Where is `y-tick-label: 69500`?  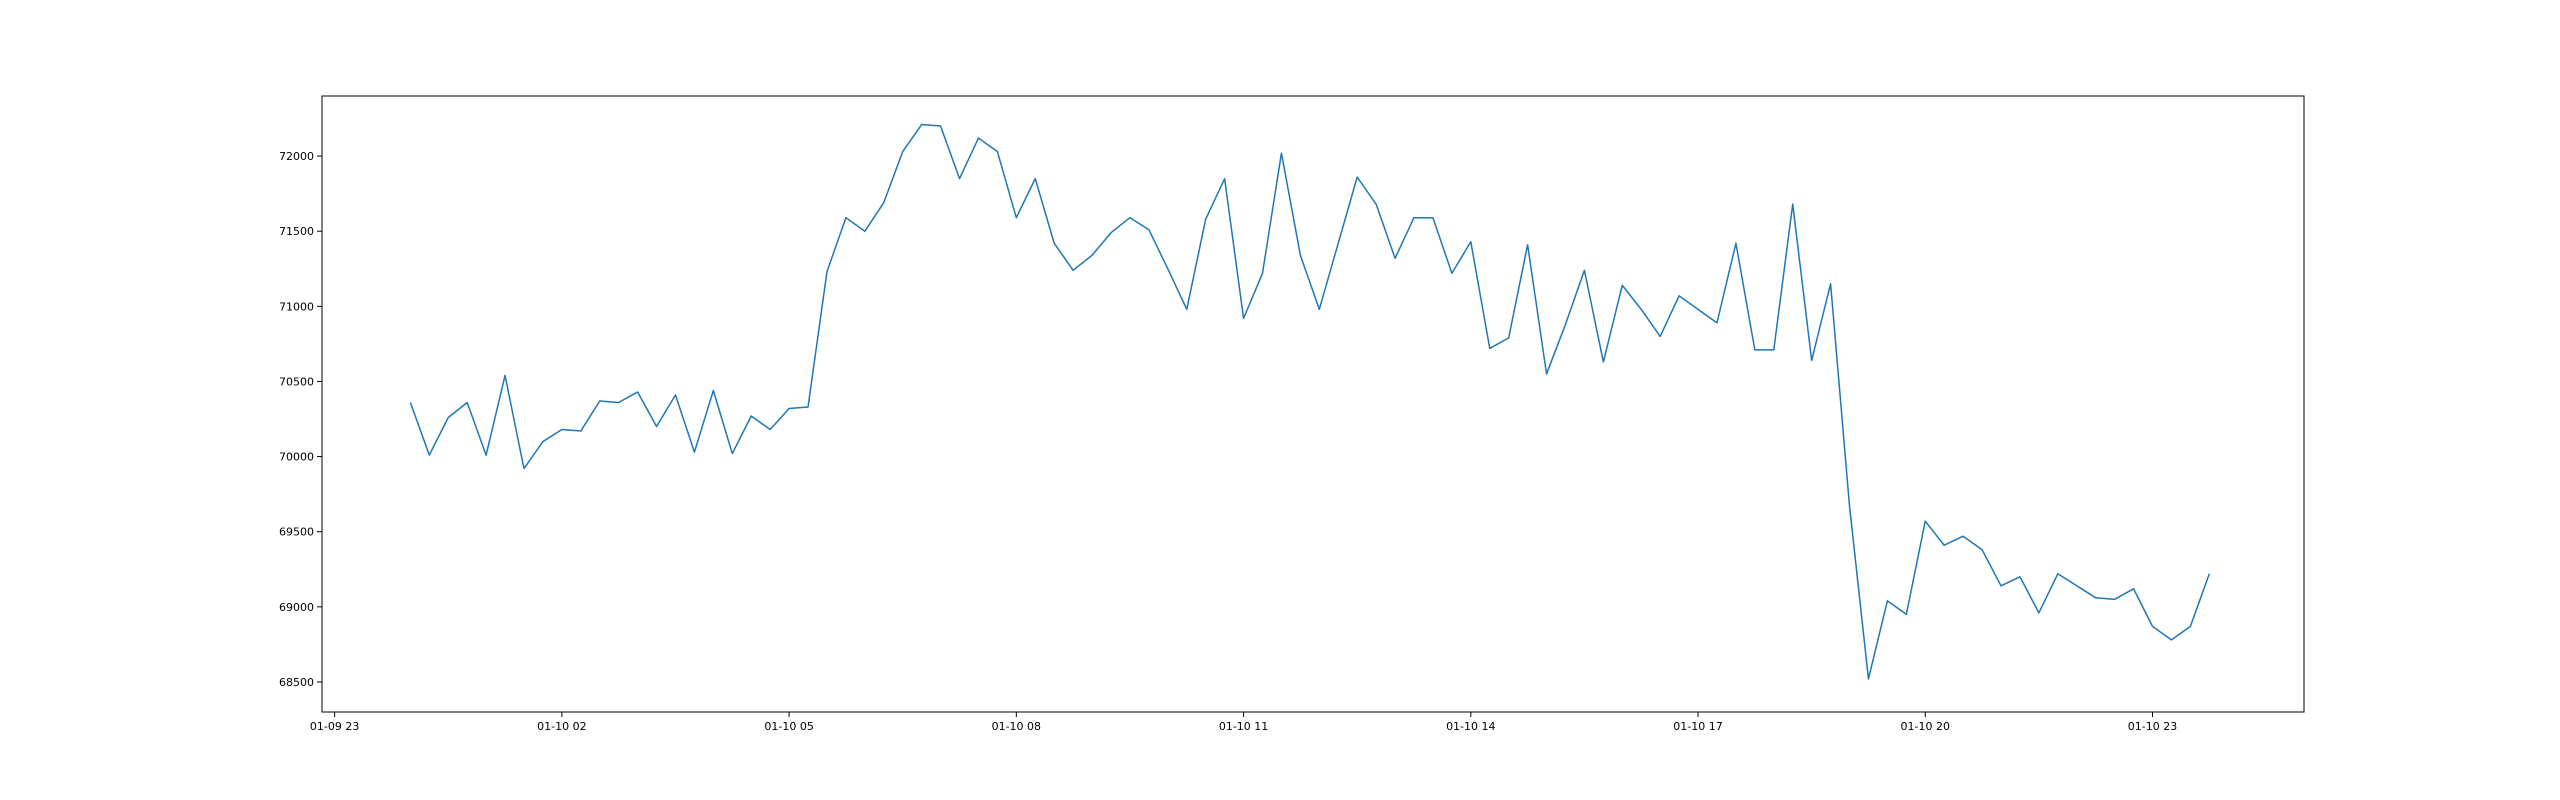
y-tick-label: 69500 is located at coordinates (296, 532).